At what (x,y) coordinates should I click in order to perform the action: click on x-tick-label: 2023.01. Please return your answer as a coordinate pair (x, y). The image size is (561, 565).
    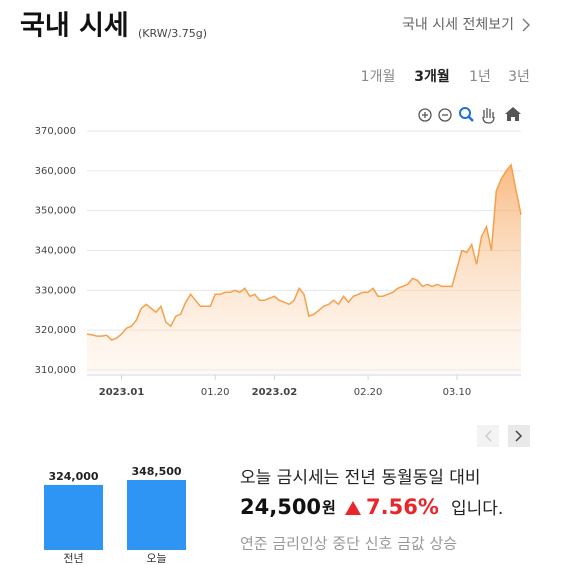
    Looking at the image, I should click on (122, 392).